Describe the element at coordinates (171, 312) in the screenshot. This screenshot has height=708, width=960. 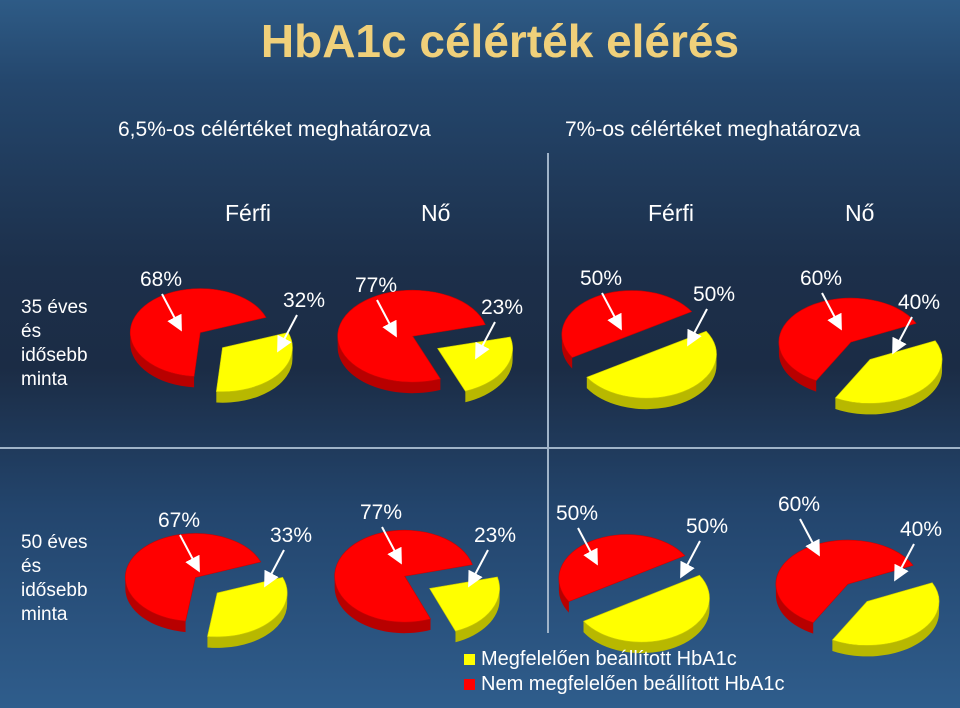
I see `pie-1-arrow-not-achieved` at that location.